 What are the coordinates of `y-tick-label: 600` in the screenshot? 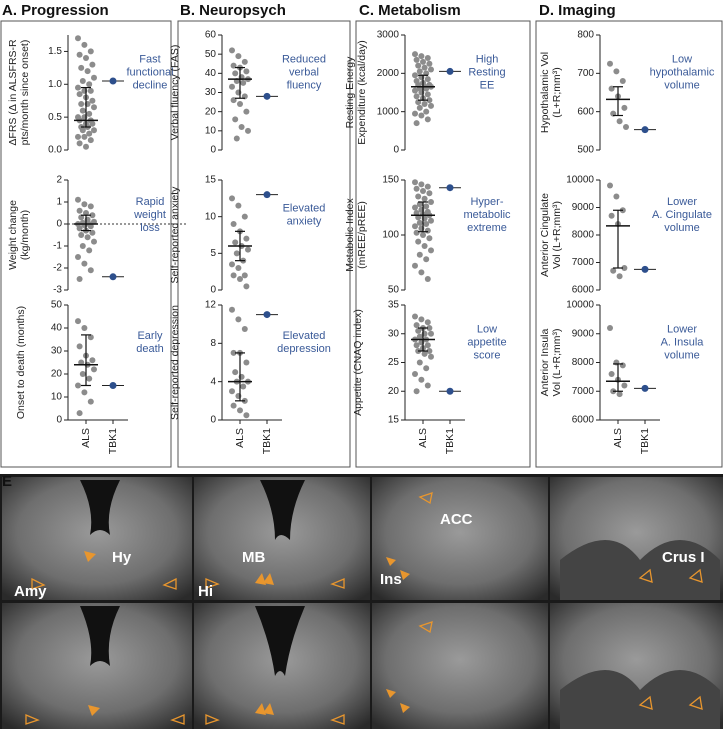 It's located at (585, 111).